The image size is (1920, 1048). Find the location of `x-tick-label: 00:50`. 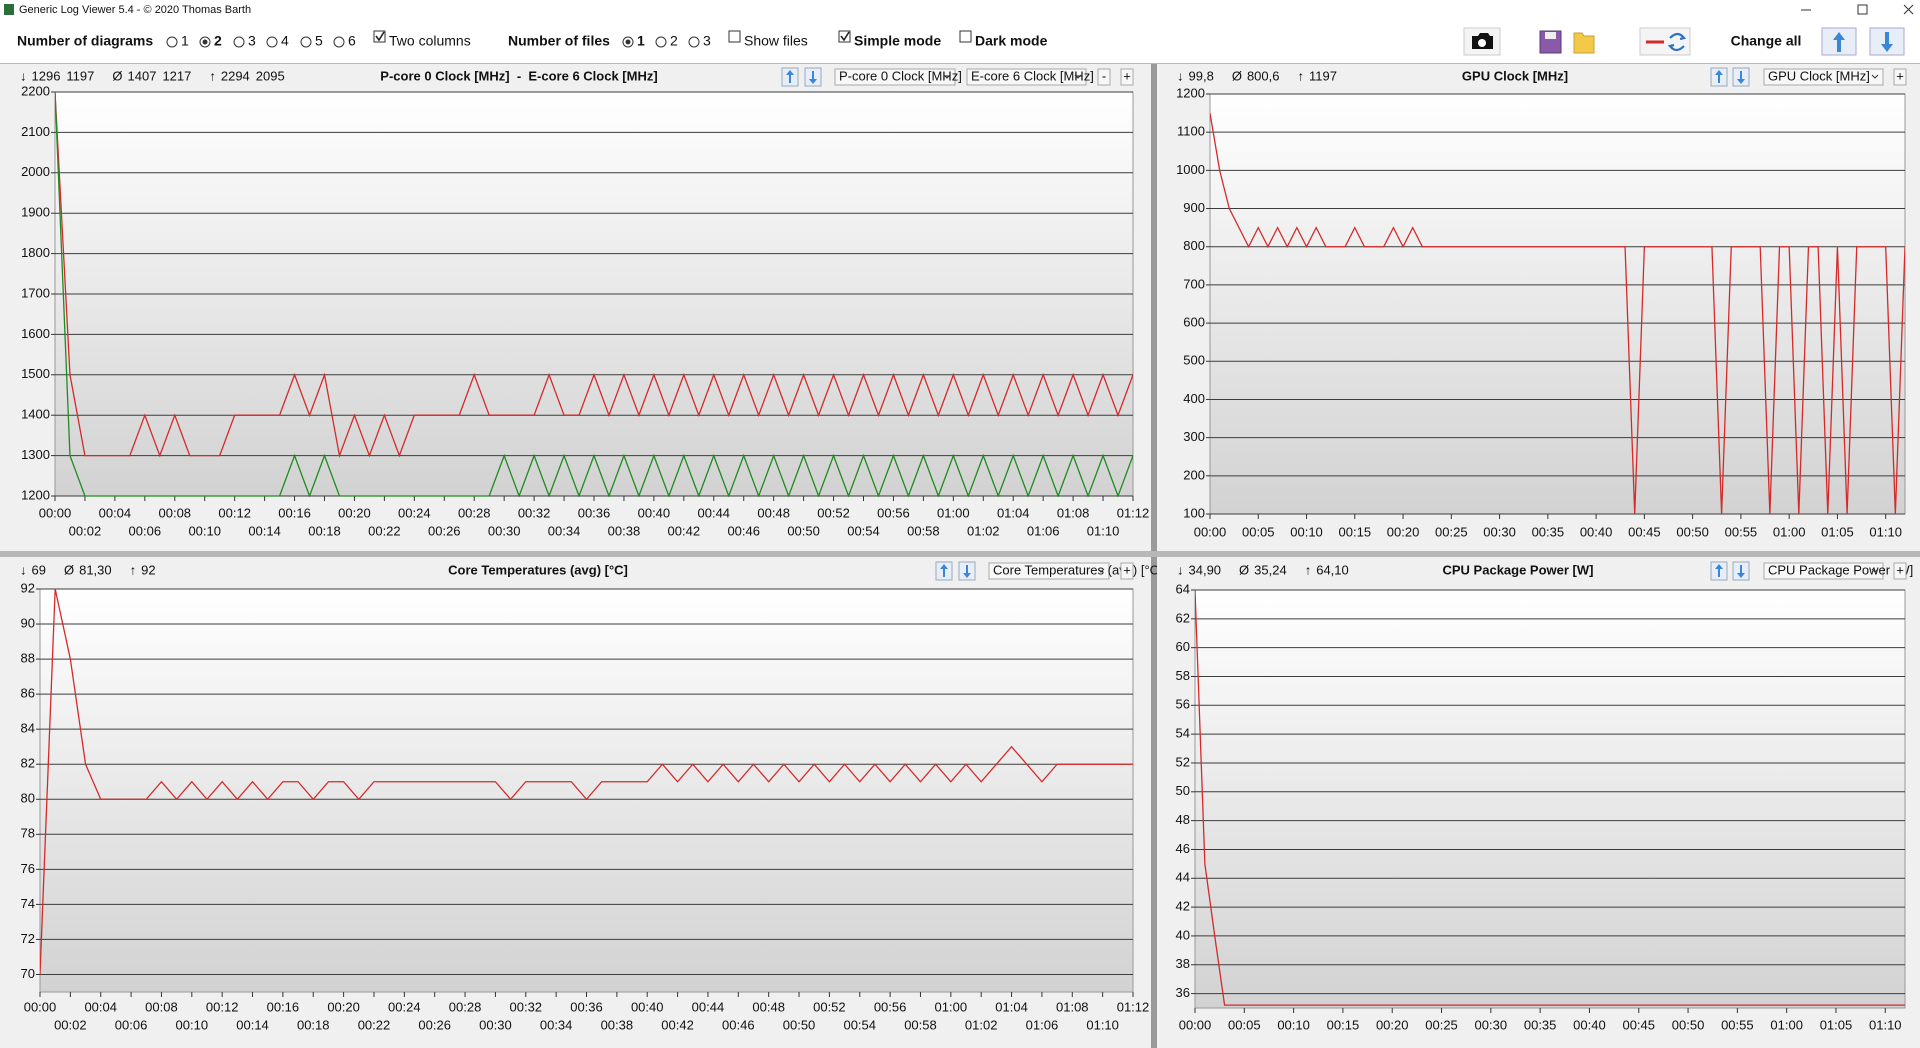

x-tick-label: 00:50 is located at coordinates (799, 1024).